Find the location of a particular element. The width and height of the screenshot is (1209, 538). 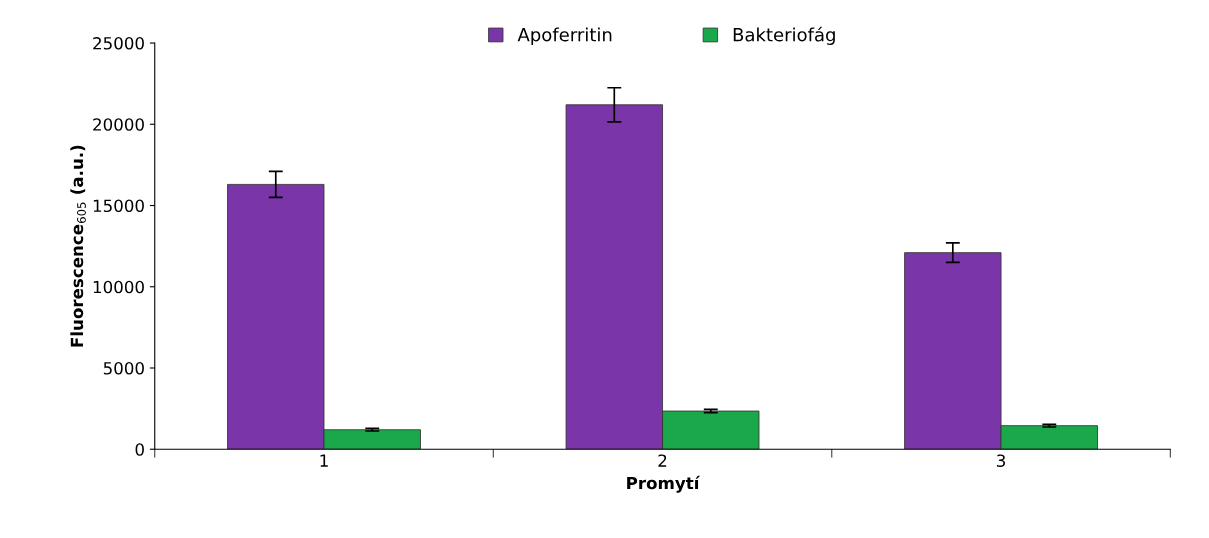

x-tick-label: 3 is located at coordinates (1001, 460).